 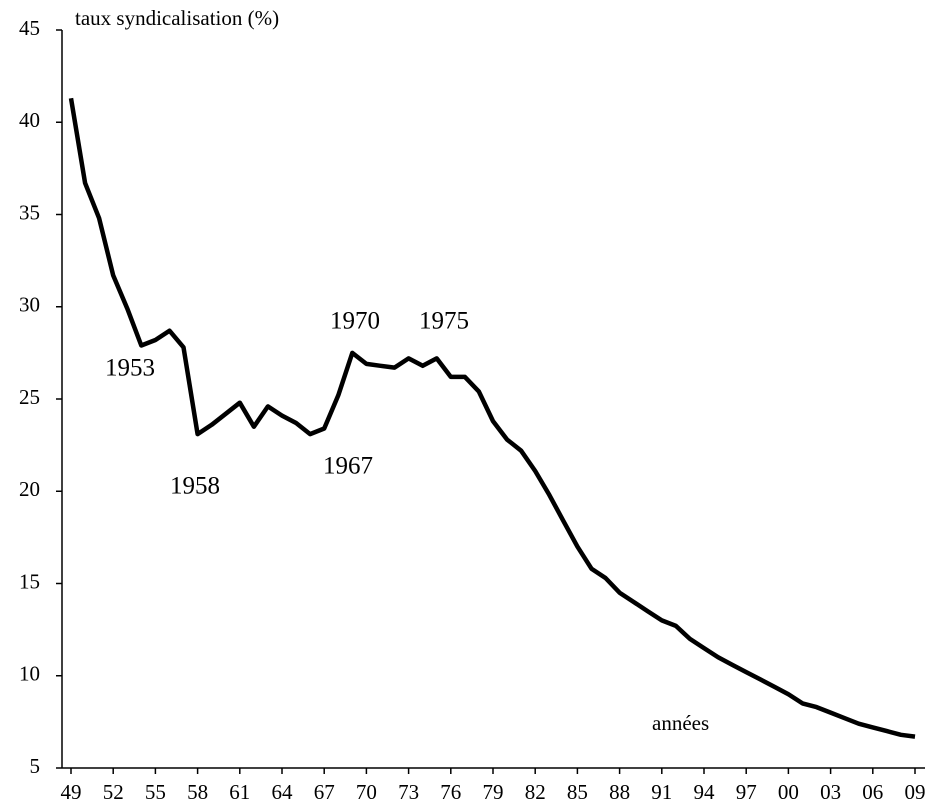 What do you see at coordinates (239, 792) in the screenshot?
I see `x-tick-label: 61` at bounding box center [239, 792].